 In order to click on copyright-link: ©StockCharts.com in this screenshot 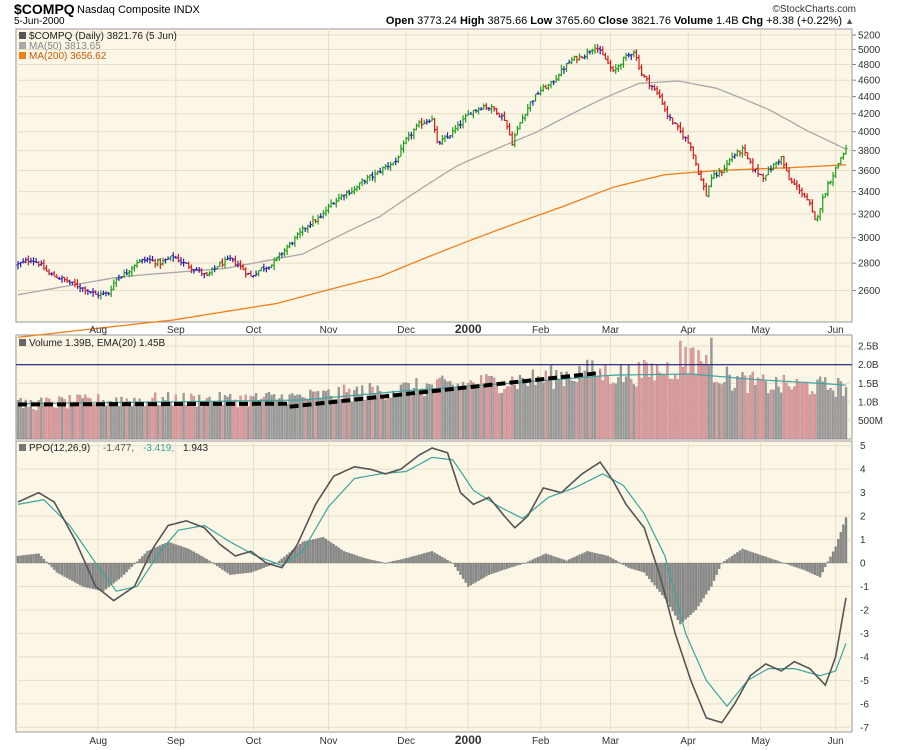, I will do `click(814, 9)`.